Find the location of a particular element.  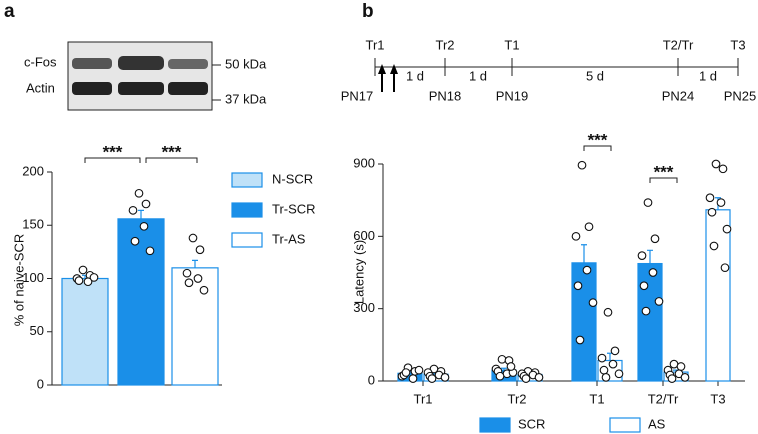

y-tick-label: 900 is located at coordinates (364, 162).